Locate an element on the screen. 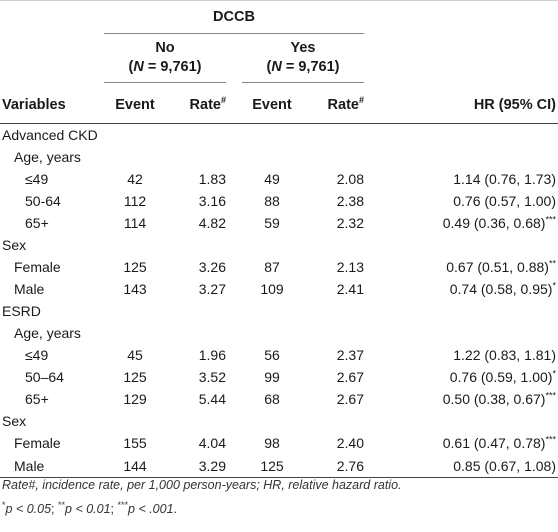  table-top-rule is located at coordinates (279, 0).